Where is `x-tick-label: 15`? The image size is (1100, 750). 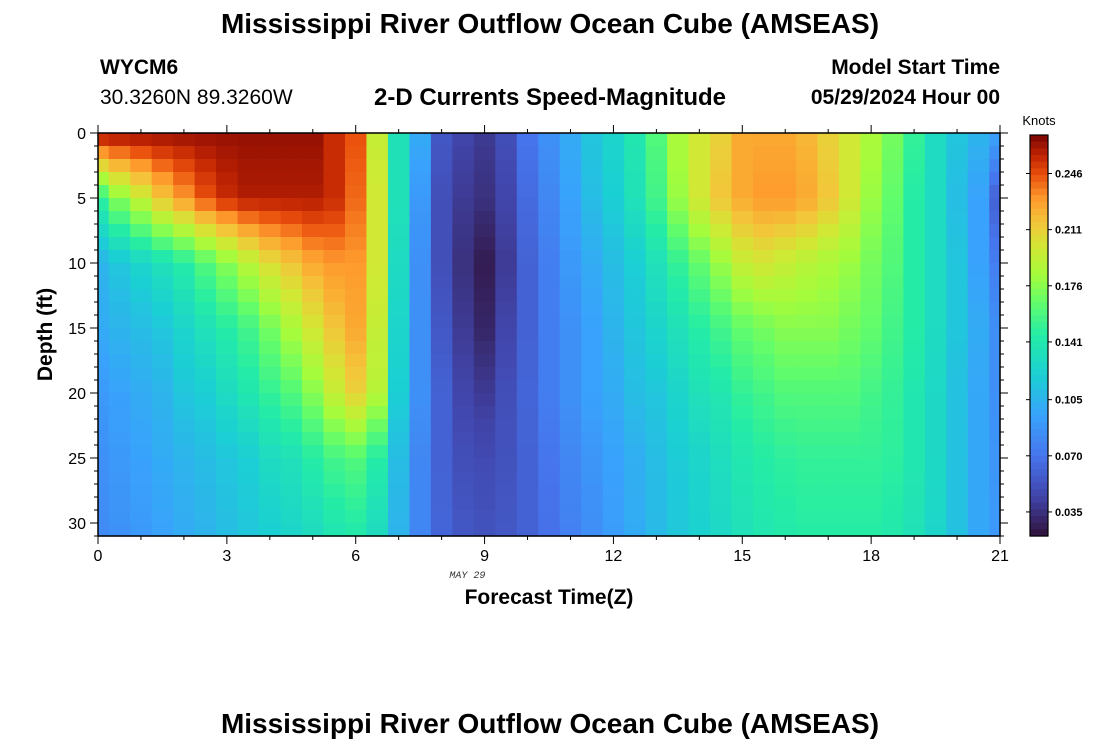 x-tick-label: 15 is located at coordinates (742, 556).